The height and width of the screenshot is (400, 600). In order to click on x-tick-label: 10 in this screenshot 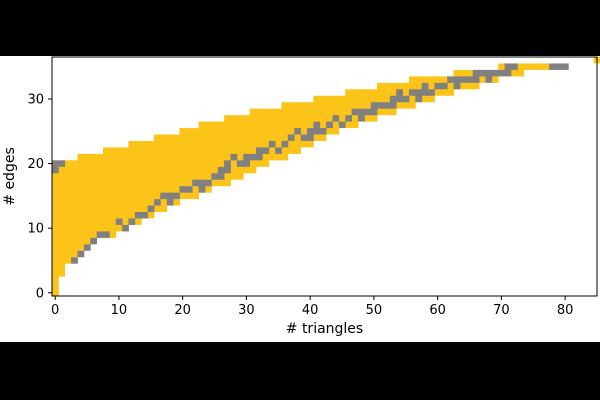, I will do `click(119, 310)`.